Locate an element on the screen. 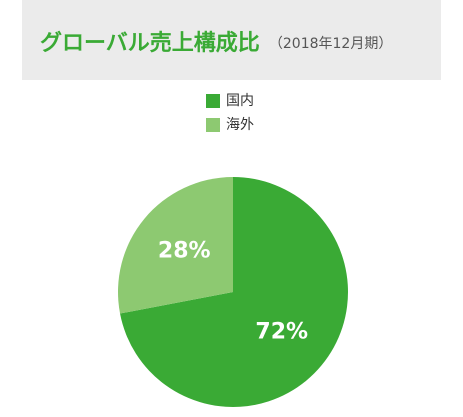 This screenshot has width=463, height=417. legend-label: 国内 is located at coordinates (240, 101).